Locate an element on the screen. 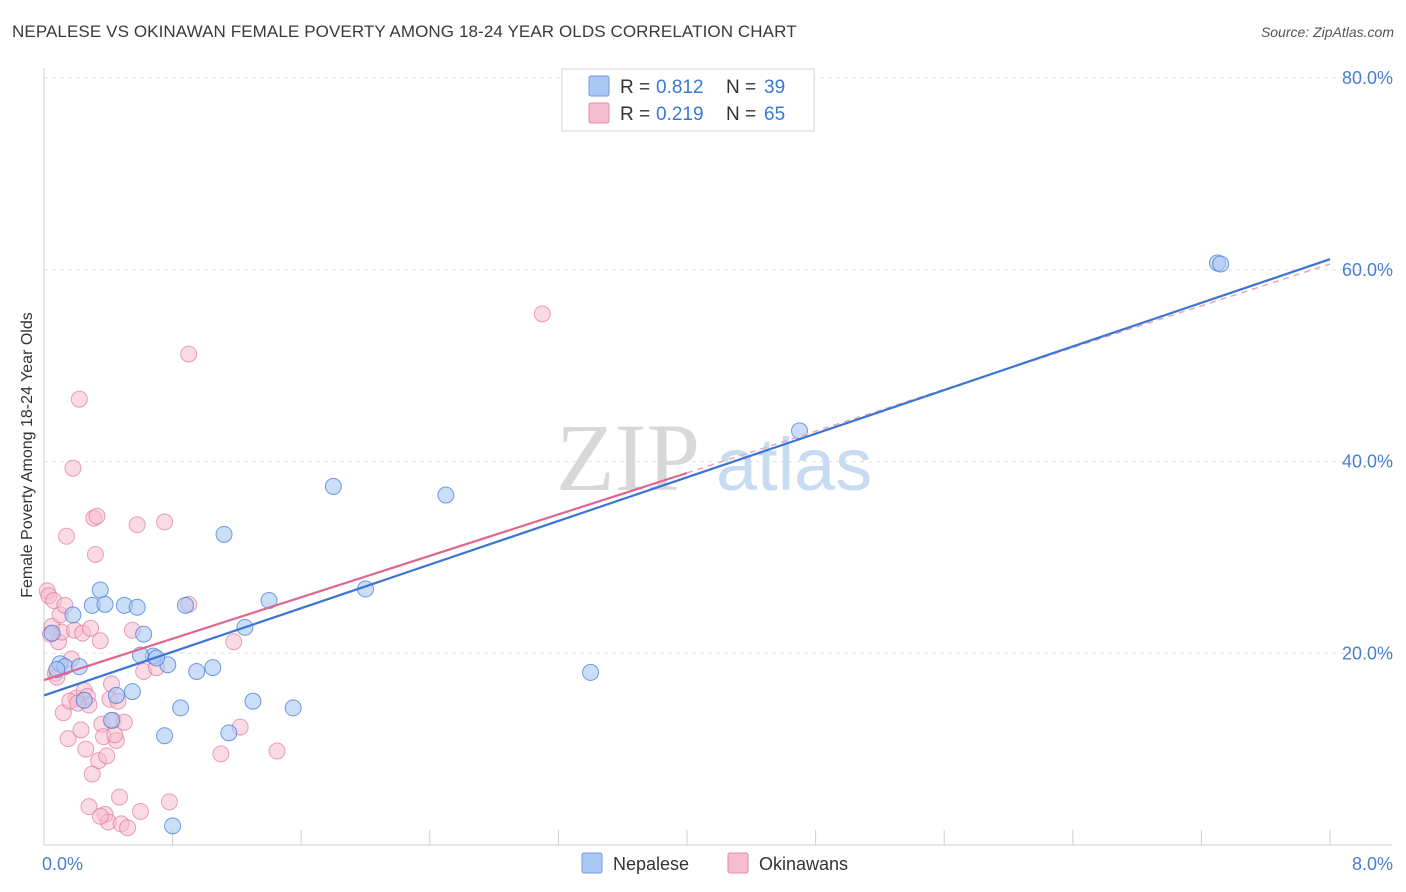 Image resolution: width=1406 pixels, height=892 pixels. bottom-legend-swatch-okinawans is located at coordinates (738, 863).